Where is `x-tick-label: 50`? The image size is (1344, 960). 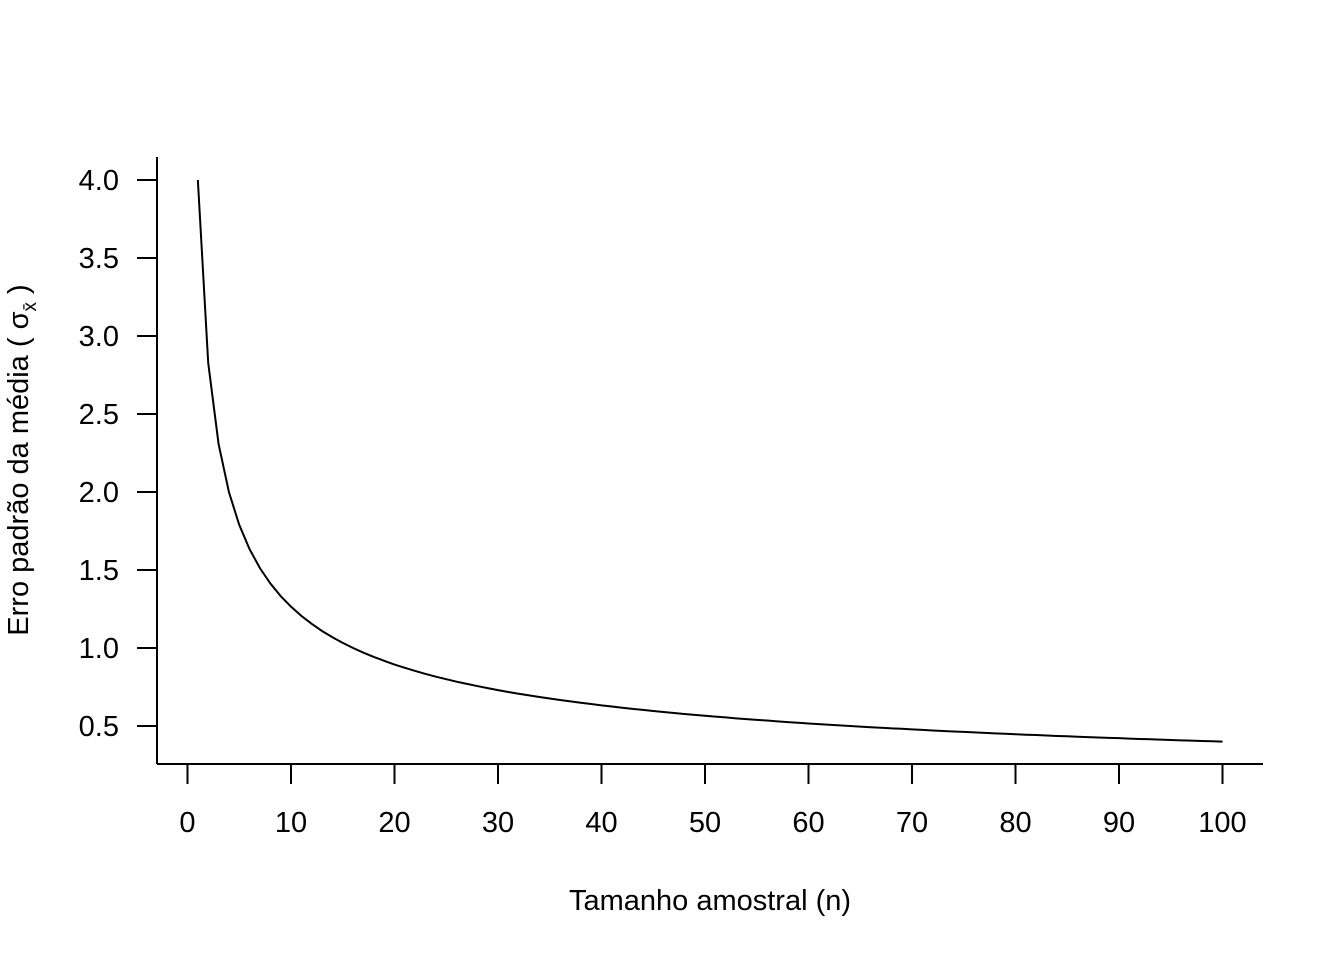 x-tick-label: 50 is located at coordinates (705, 823).